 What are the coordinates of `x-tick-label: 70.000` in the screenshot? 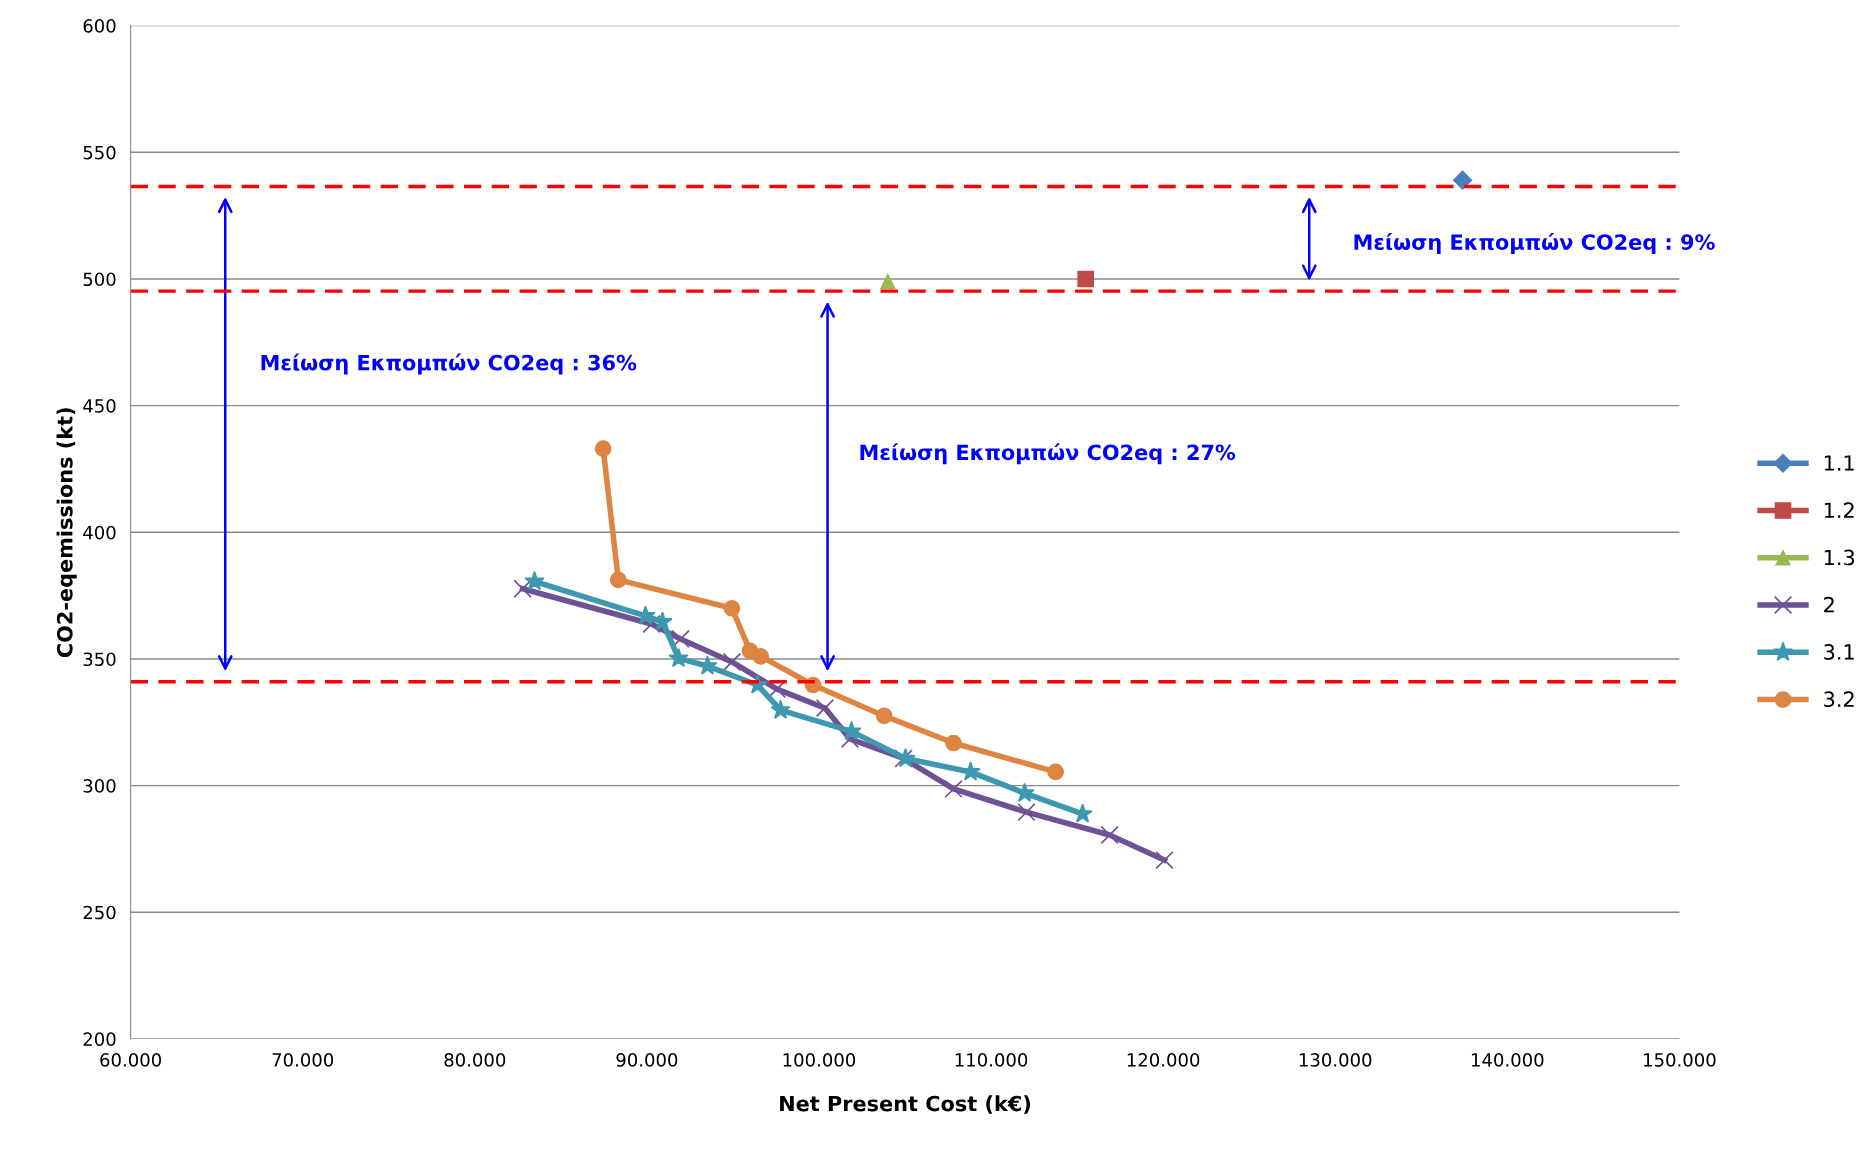 It's located at (303, 1060).